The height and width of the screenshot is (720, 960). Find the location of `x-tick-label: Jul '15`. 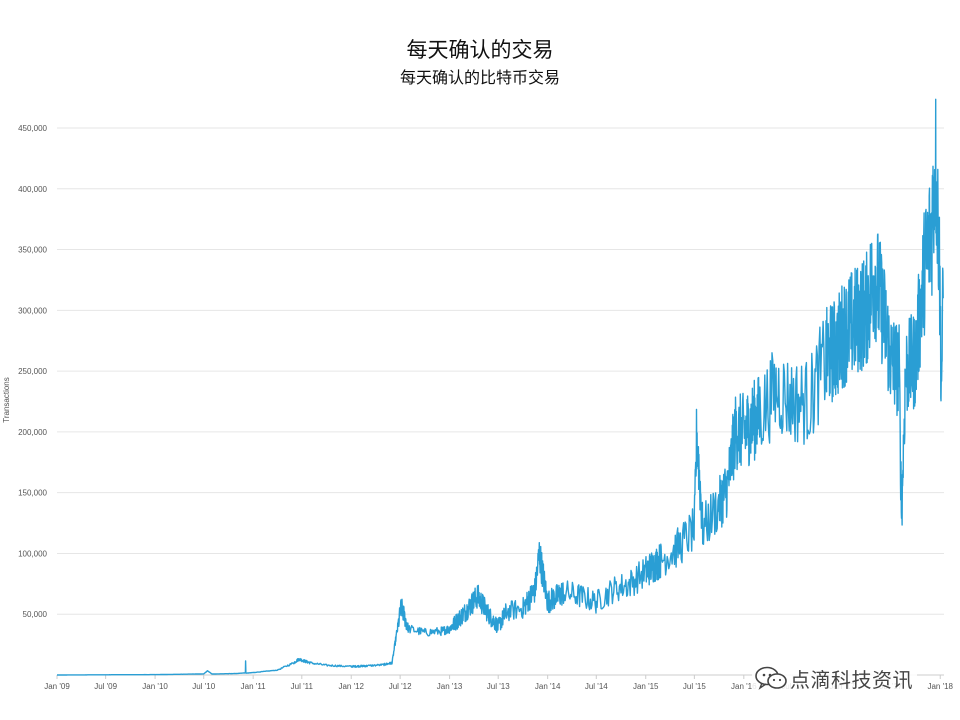

x-tick-label: Jul '15 is located at coordinates (694, 686).